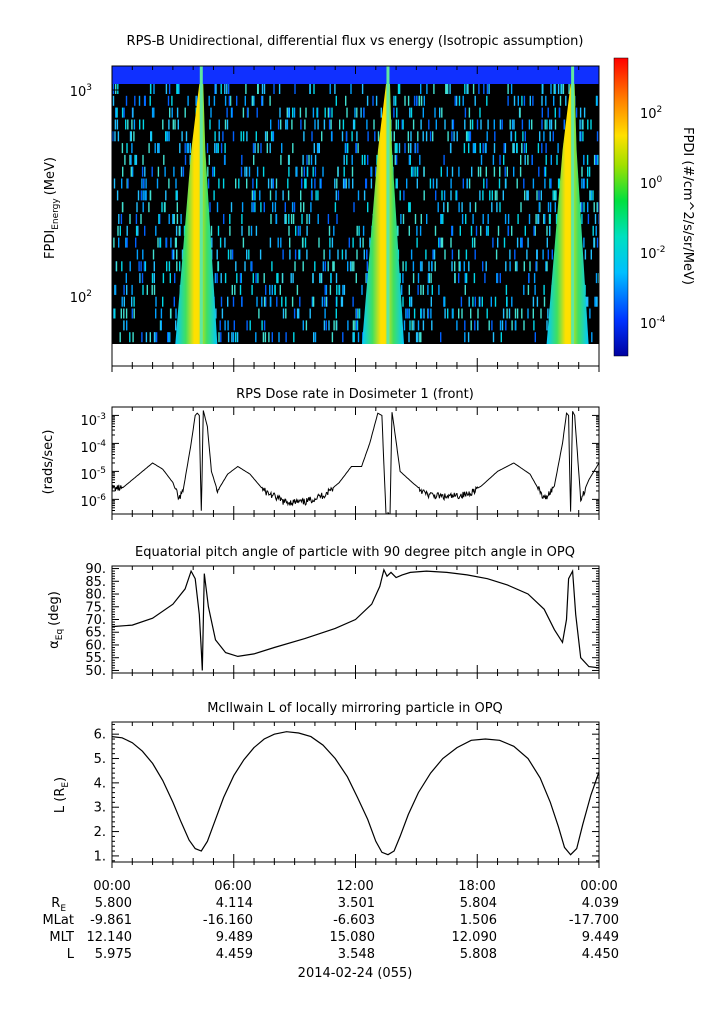 Image resolution: width=725 pixels, height=1019 pixels. I want to click on pitch-y-ticks: 50.55.60.65.70.75.80.85.90., so click(342, 620).